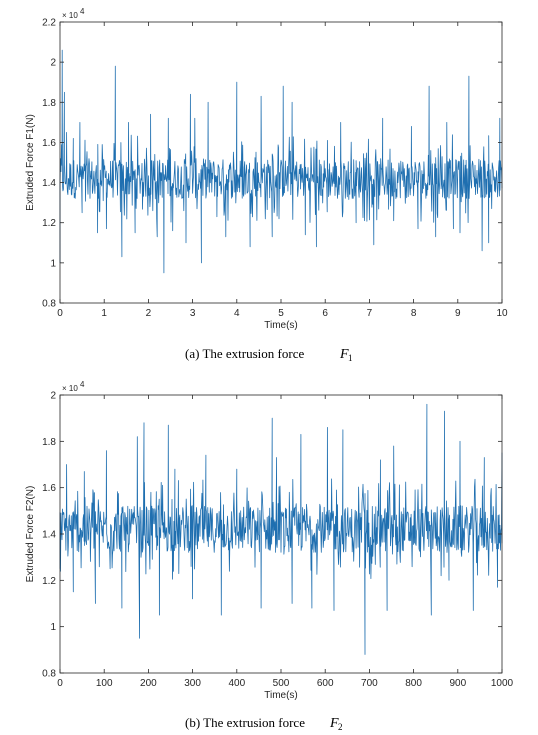 The height and width of the screenshot is (735, 538). I want to click on caption-subscript: 1, so click(350, 358).